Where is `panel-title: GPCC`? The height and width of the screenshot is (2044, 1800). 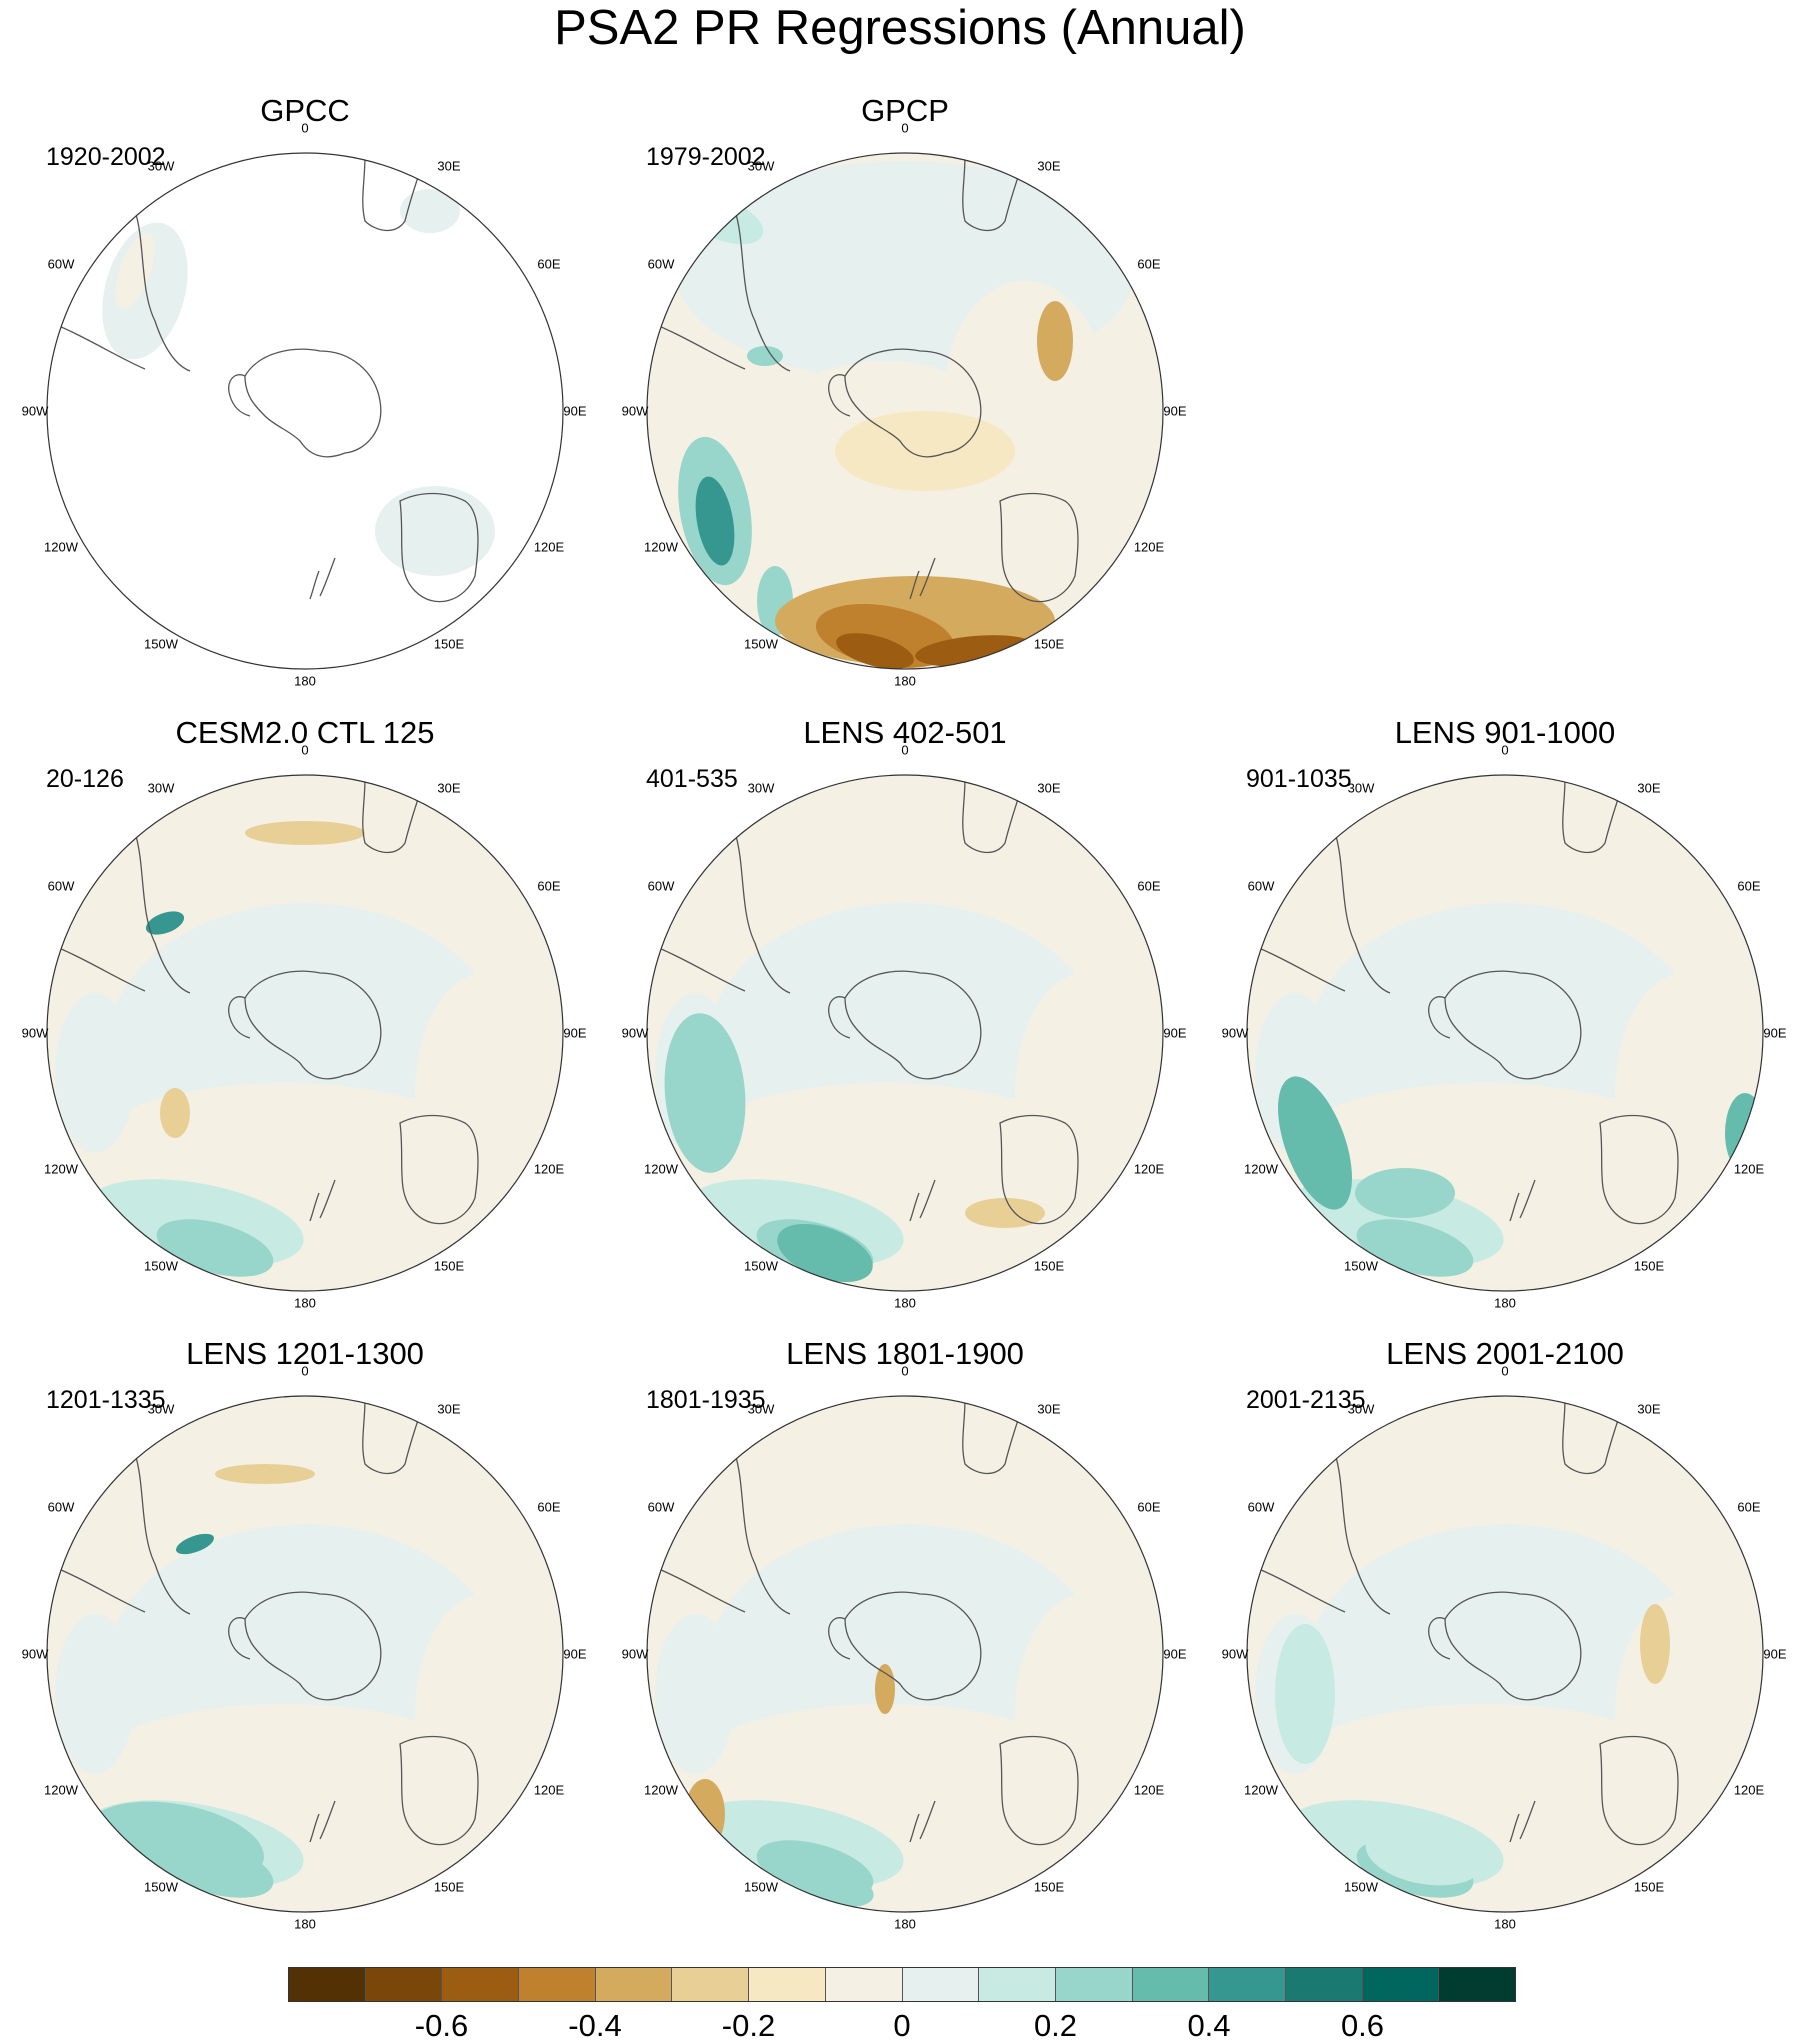
panel-title: GPCC is located at coordinates (305, 110).